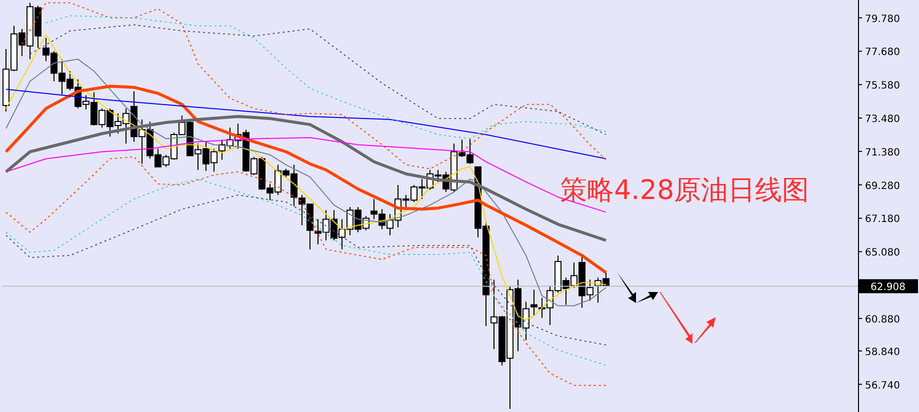  What do you see at coordinates (888, 288) in the screenshot?
I see `ref-line-label: 62.908` at bounding box center [888, 288].